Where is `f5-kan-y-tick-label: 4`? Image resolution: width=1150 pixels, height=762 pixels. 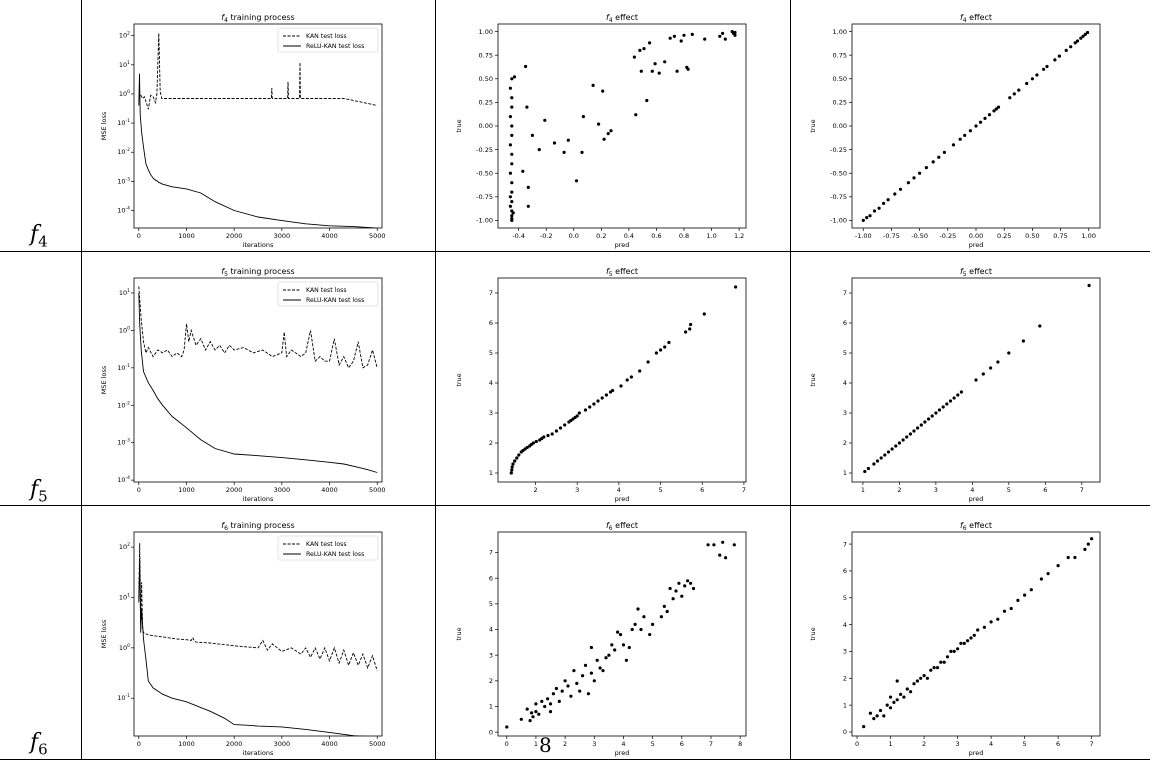 f5-kan-y-tick-label: 4 is located at coordinates (491, 383).